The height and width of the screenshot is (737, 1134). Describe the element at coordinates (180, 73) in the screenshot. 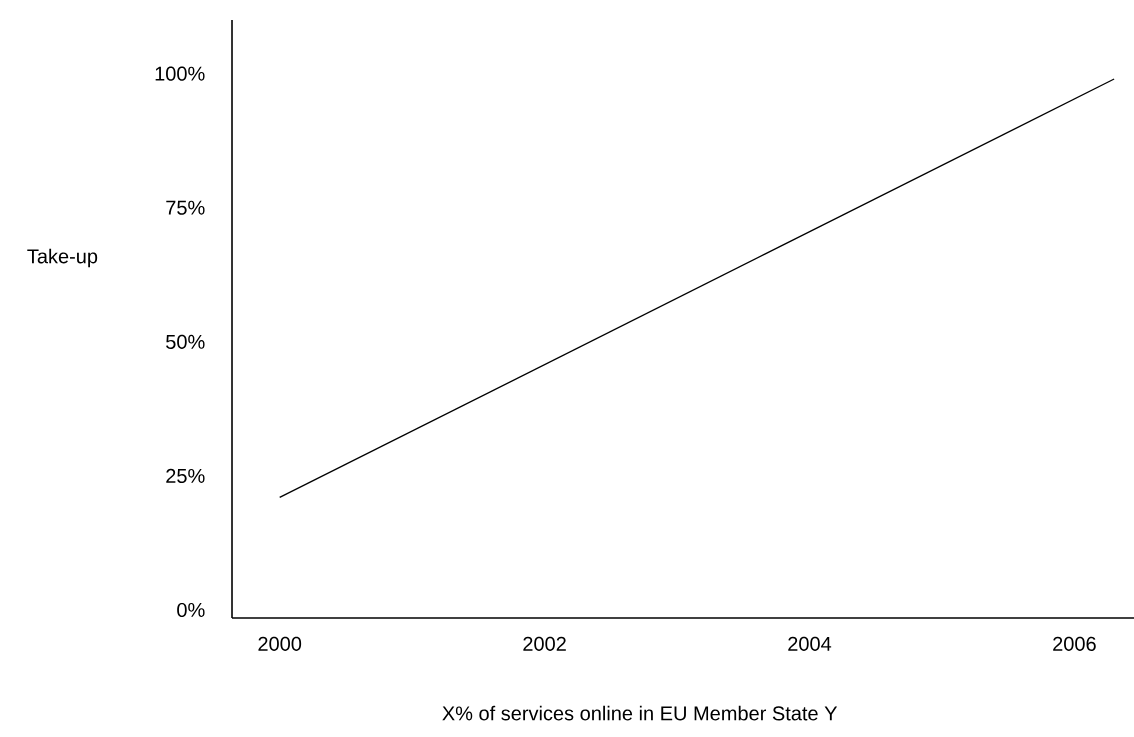

I see `y-tick-label: 100%` at that location.